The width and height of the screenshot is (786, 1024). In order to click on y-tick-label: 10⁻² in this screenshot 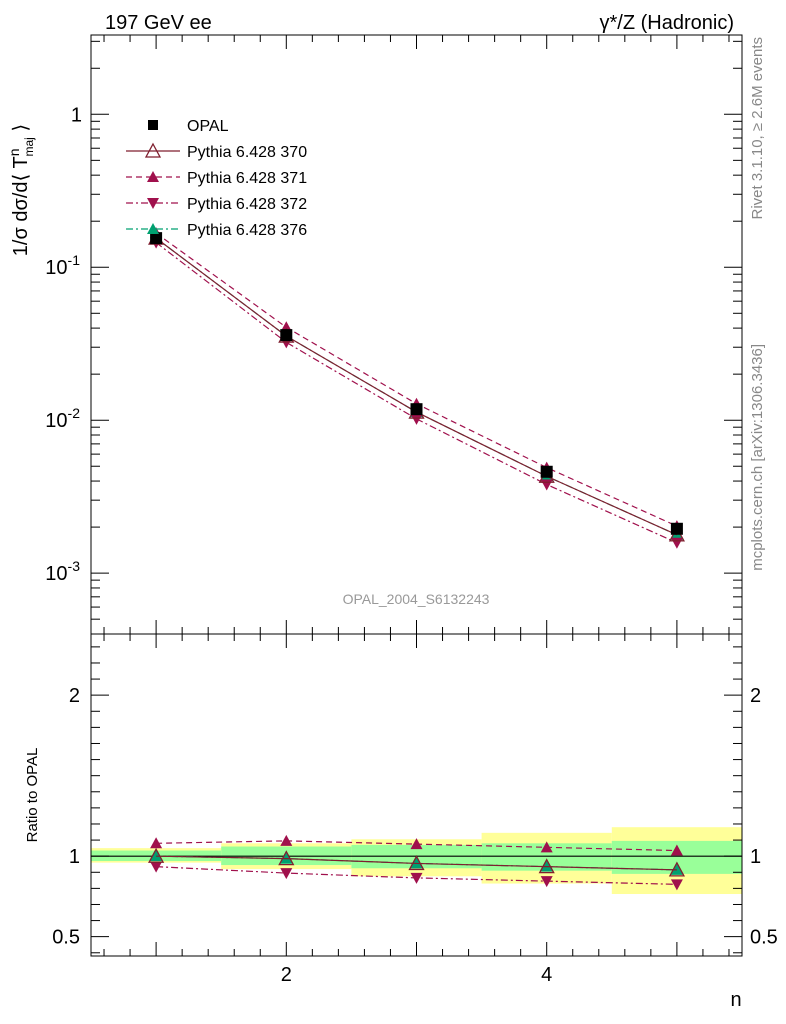, I will do `click(62, 418)`.